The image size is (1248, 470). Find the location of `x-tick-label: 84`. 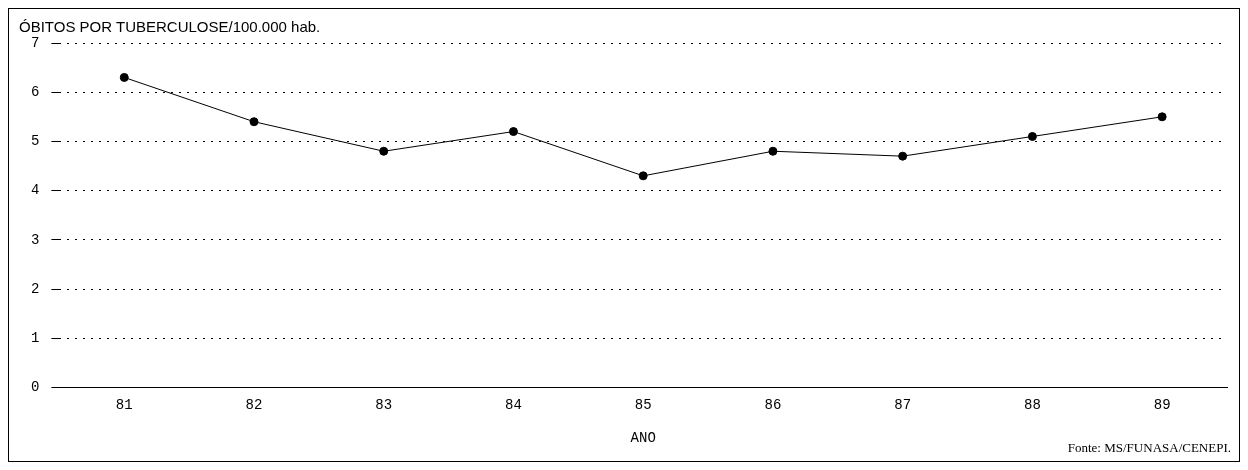

x-tick-label: 84 is located at coordinates (513, 404).